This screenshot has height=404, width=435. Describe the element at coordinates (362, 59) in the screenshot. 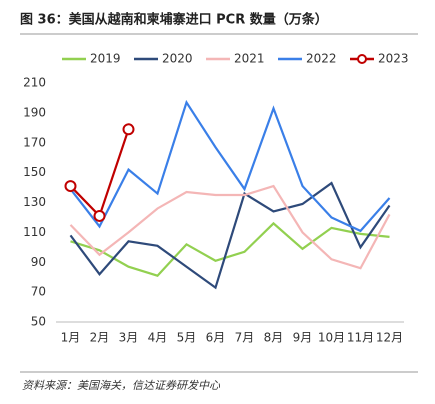

I see `legend-marker` at that location.